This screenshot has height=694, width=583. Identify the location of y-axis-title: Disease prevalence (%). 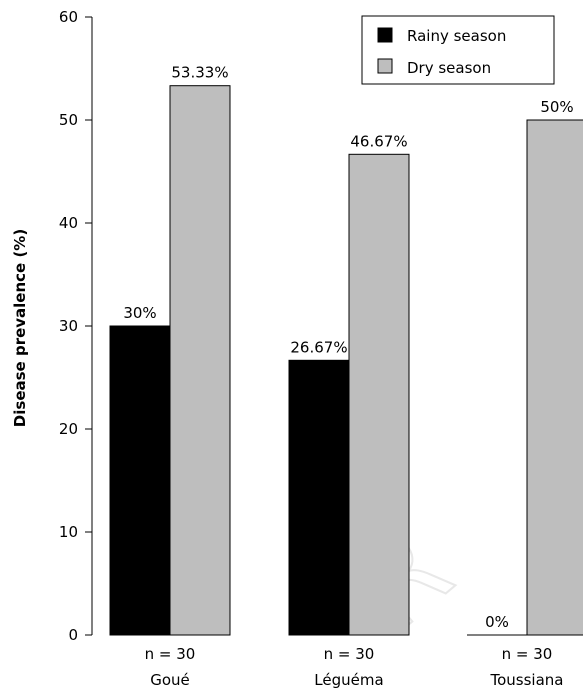
(20, 328).